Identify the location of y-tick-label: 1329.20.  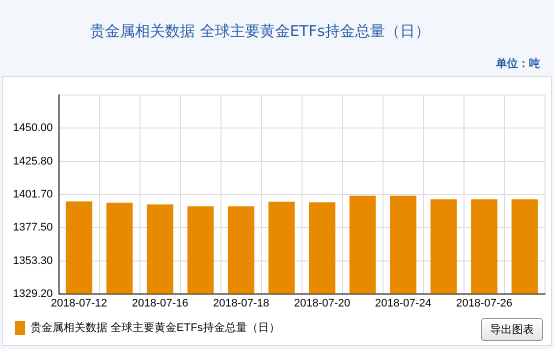
(32, 294).